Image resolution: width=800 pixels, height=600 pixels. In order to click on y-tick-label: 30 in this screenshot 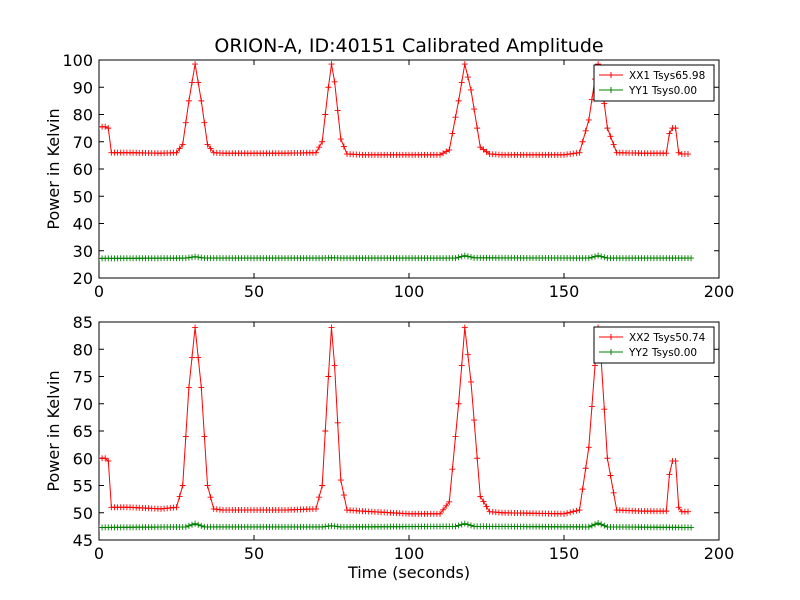, I will do `click(83, 251)`.